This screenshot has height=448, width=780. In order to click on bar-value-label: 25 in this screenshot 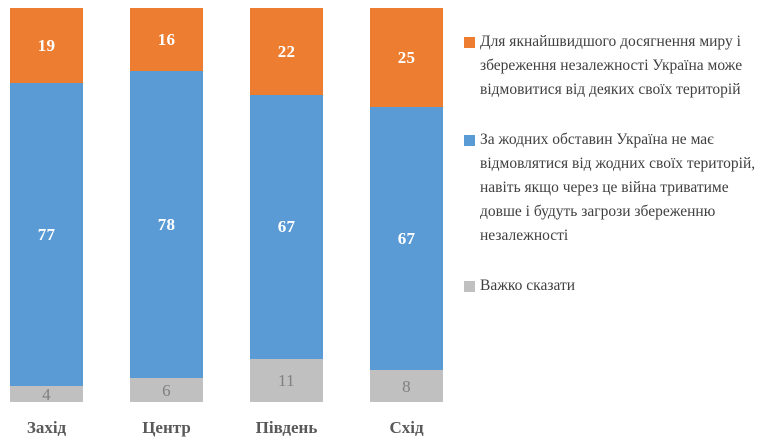, I will do `click(406, 57)`.